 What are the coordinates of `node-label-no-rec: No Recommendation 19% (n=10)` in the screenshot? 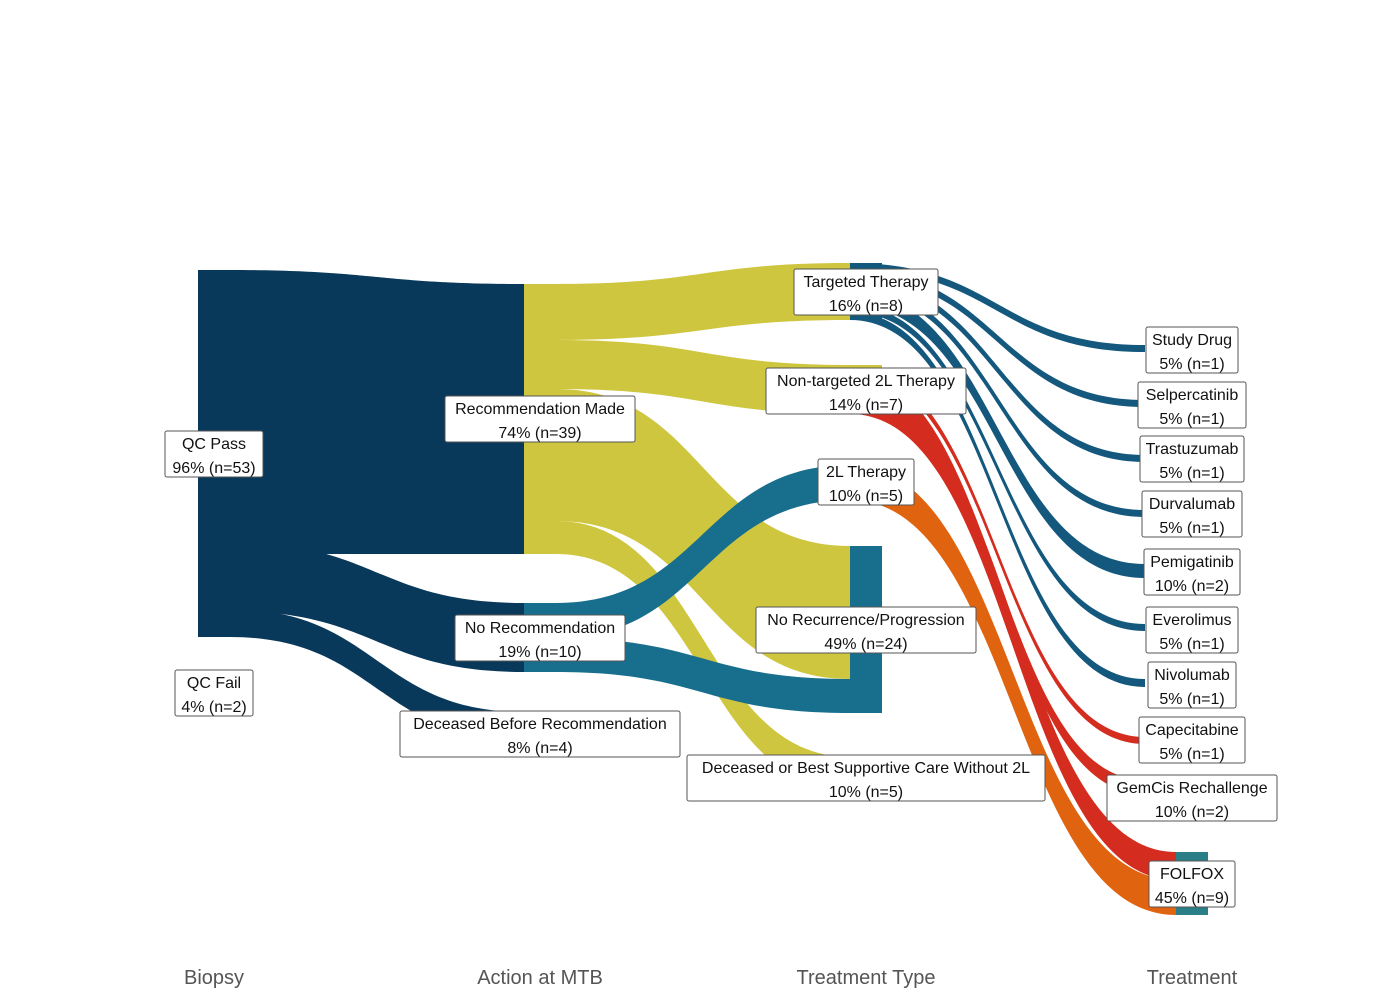 It's located at (540, 638).